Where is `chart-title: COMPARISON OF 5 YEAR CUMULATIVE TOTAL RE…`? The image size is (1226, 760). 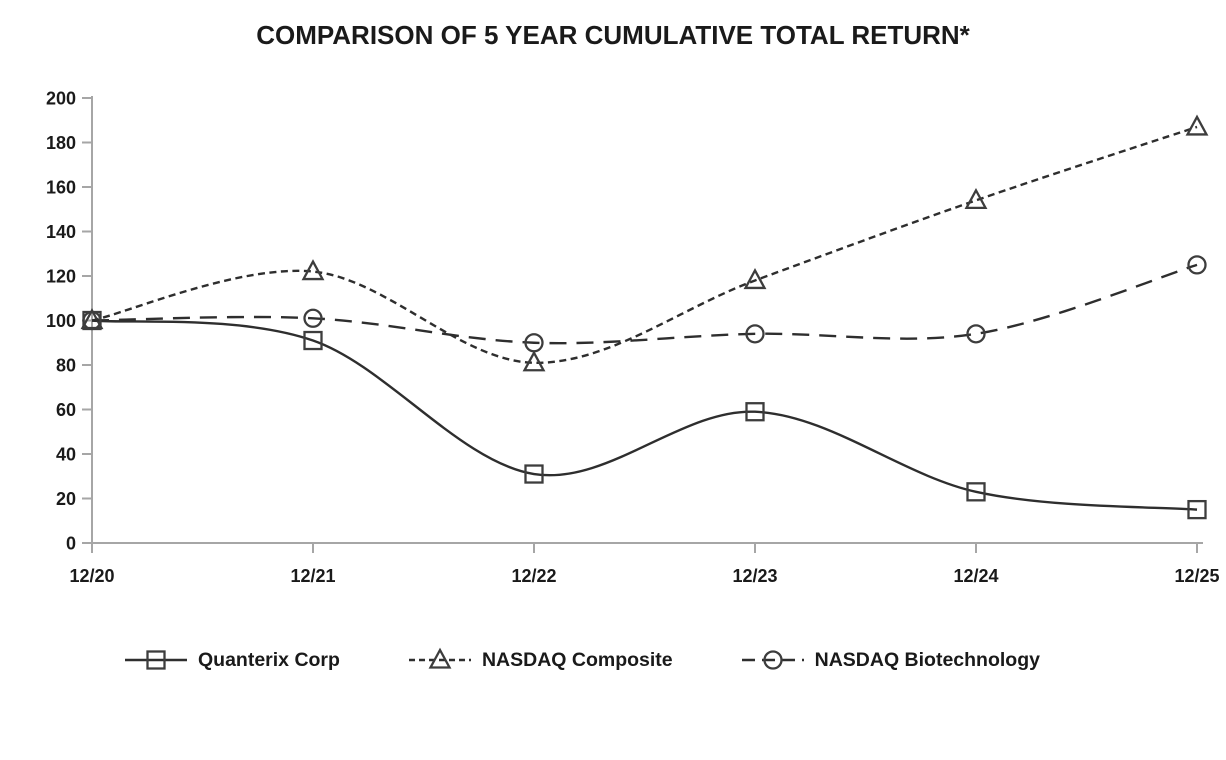
chart-title: COMPARISON OF 5 YEAR CUMULATIVE TOTAL RE… is located at coordinates (613, 35).